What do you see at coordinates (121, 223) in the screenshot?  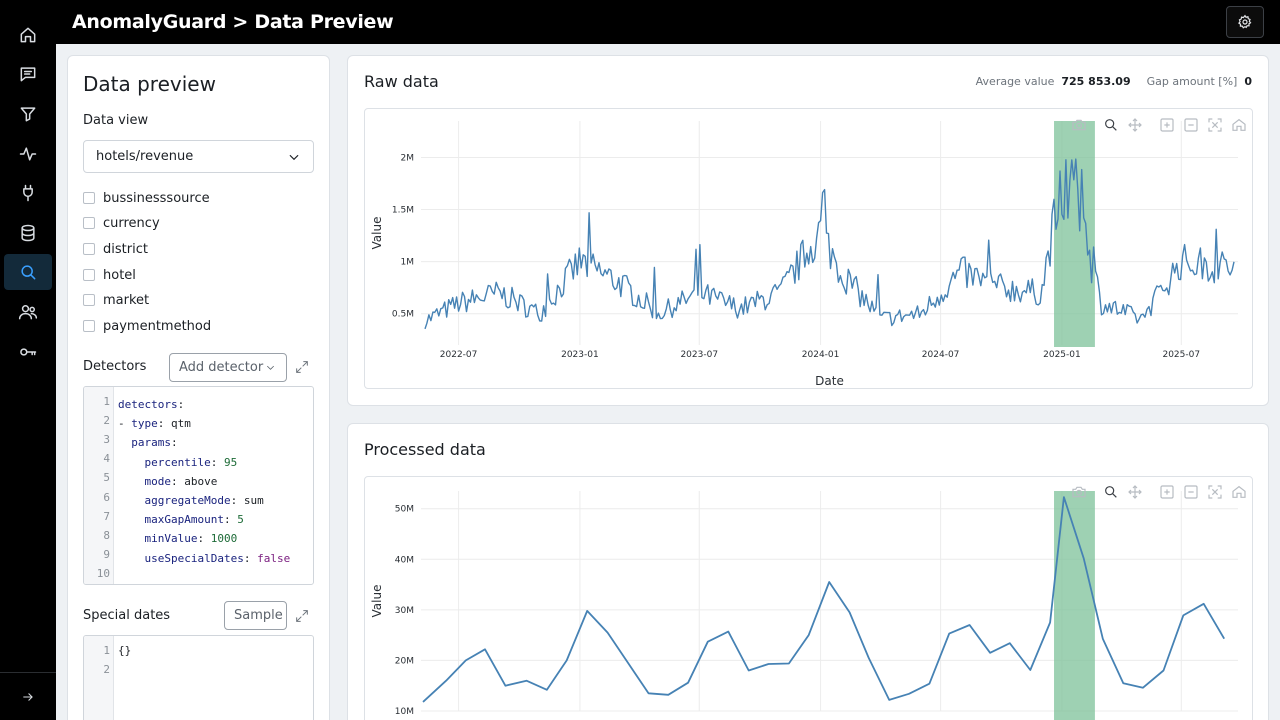 I see `dimension-checkbox-row: currency` at bounding box center [121, 223].